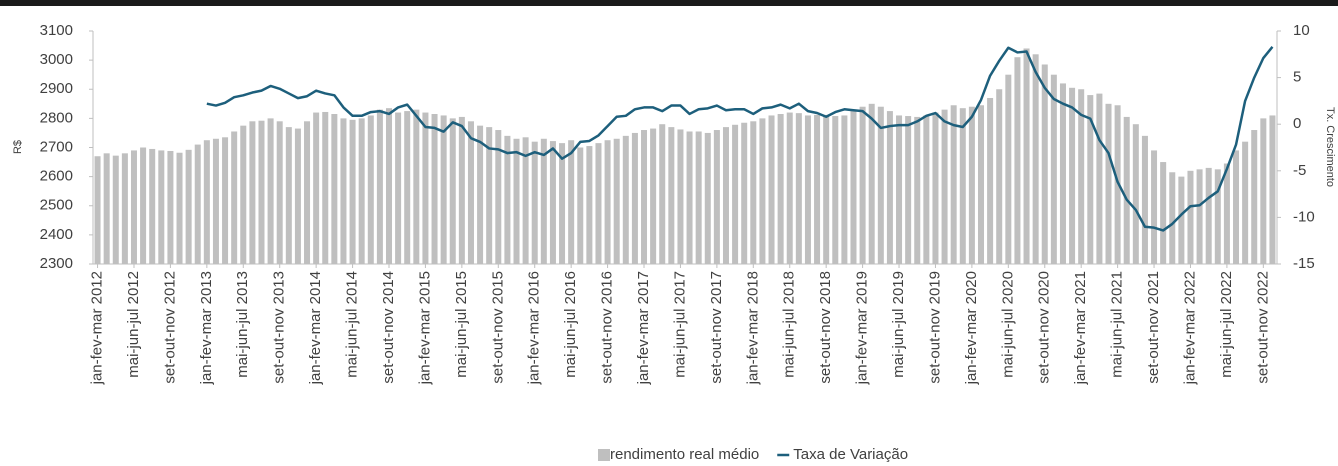 This screenshot has height=466, width=1338. I want to click on y2-tick-label: -10, so click(1304, 216).